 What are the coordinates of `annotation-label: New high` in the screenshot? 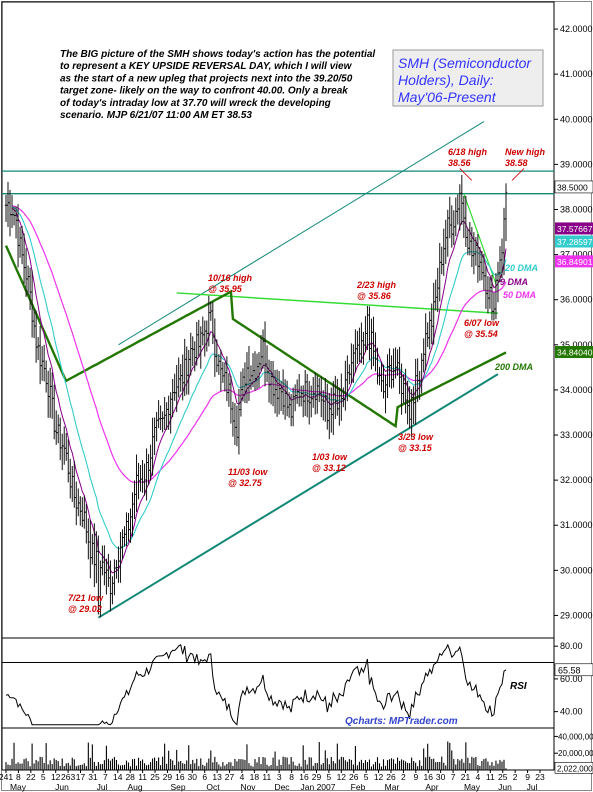 It's located at (525, 152).